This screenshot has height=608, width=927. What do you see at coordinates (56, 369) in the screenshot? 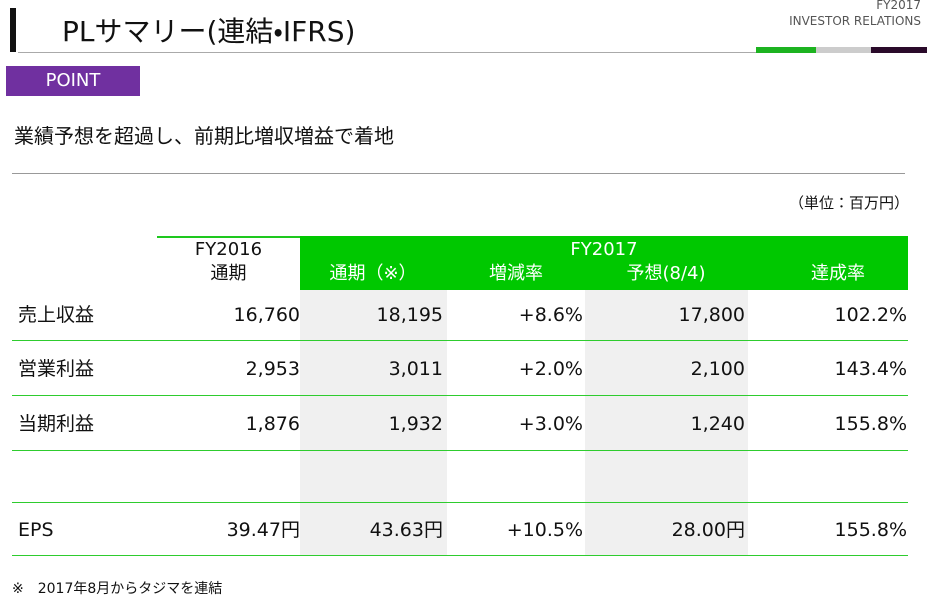
I see `row-label: 営業利益` at bounding box center [56, 369].